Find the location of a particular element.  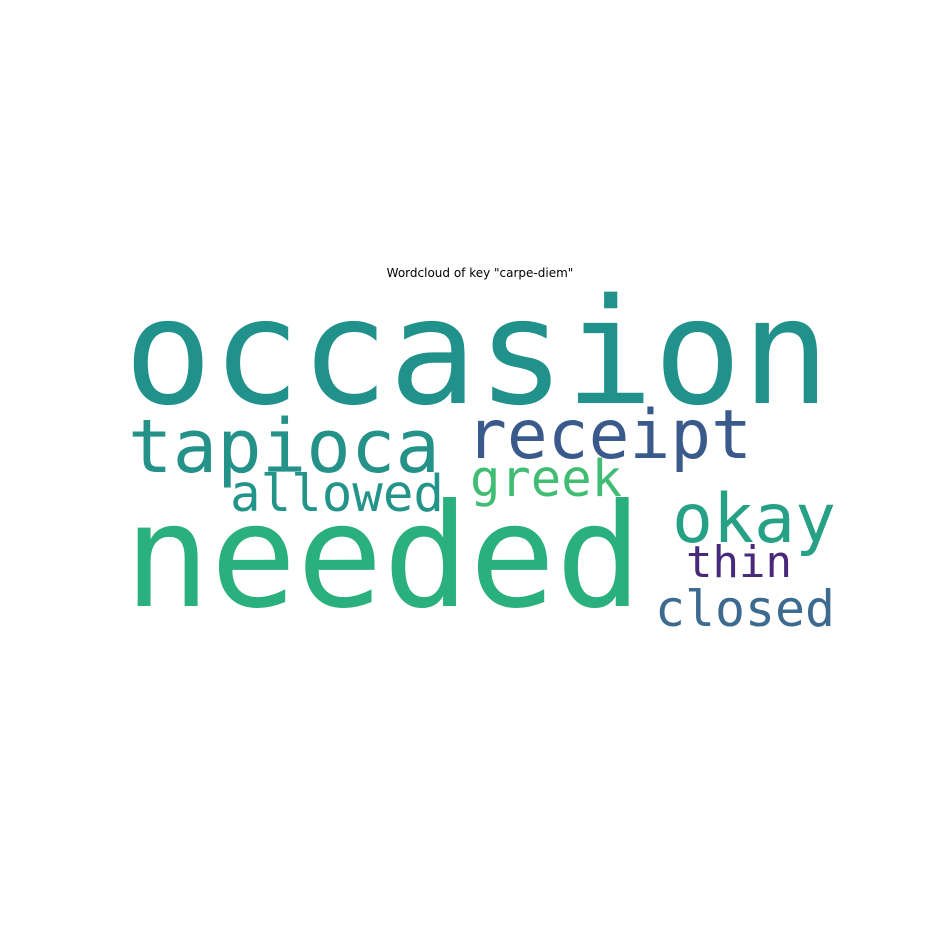

word-allowed: allowed is located at coordinates (337, 493).